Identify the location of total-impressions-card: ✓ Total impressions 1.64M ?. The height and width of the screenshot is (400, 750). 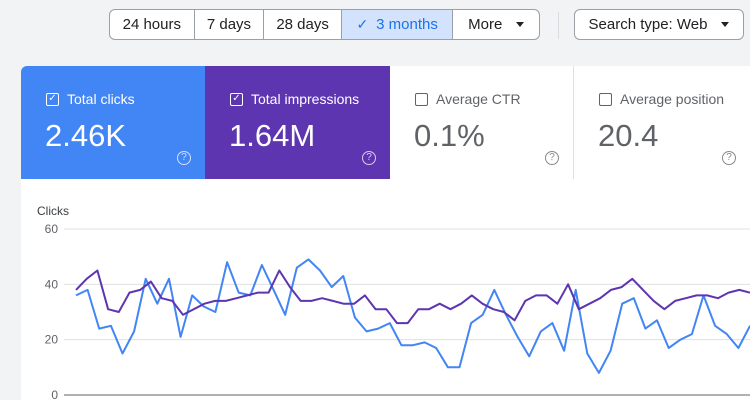
(297, 122).